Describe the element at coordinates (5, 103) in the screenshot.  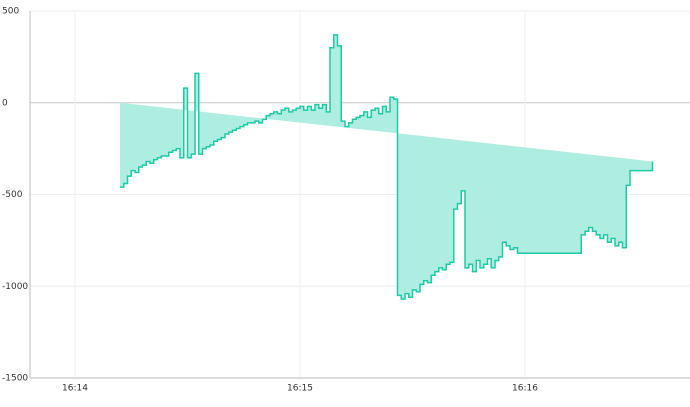
I see `y-tick-label: 0` at that location.